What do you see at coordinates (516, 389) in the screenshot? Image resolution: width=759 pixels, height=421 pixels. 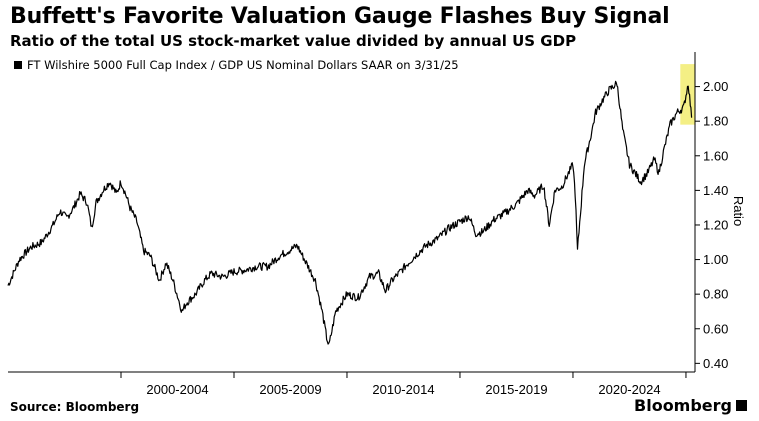 I see `x-tick-label: 2015-2019` at bounding box center [516, 389].